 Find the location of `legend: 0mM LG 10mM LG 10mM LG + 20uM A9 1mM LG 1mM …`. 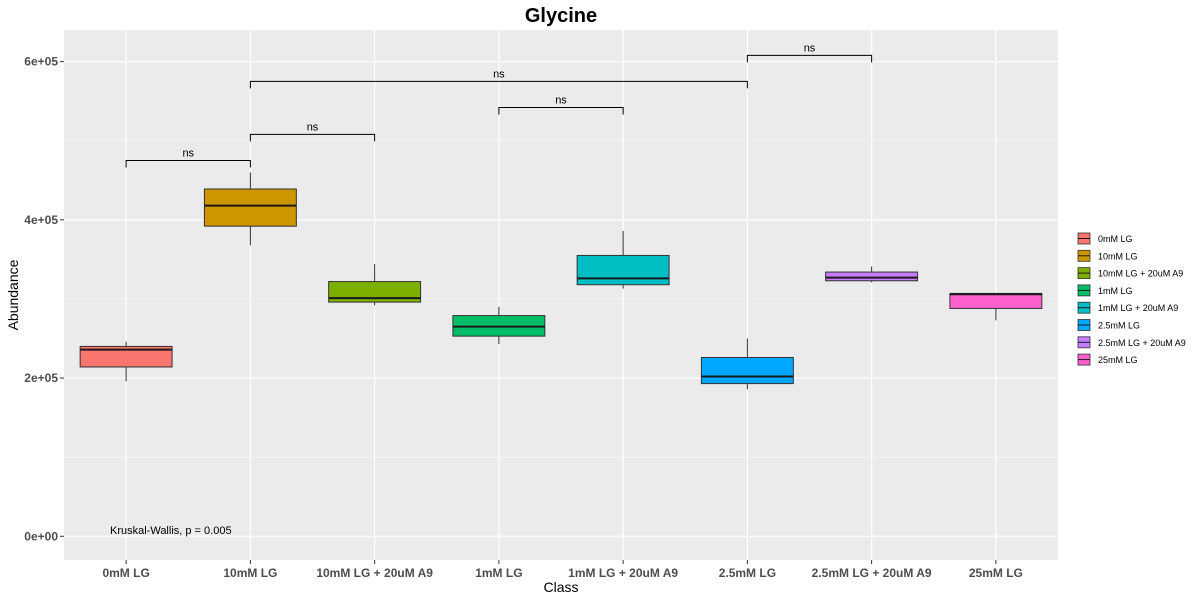

legend: 0mM LG 10mM LG 10mM LG + 20uM A9 1mM LG 1mM … is located at coordinates (1131, 299).